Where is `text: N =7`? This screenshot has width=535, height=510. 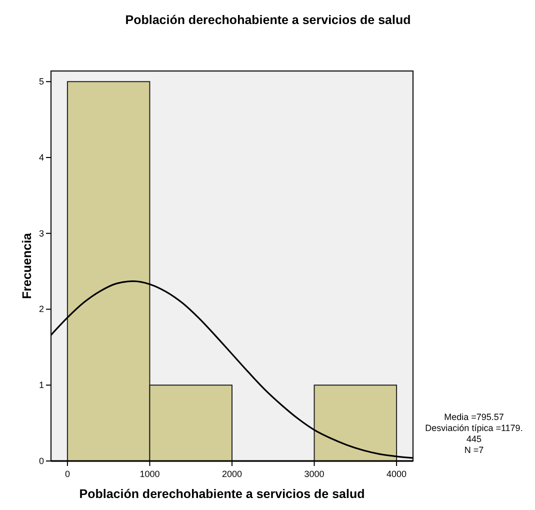
text: N =7 is located at coordinates (474, 450).